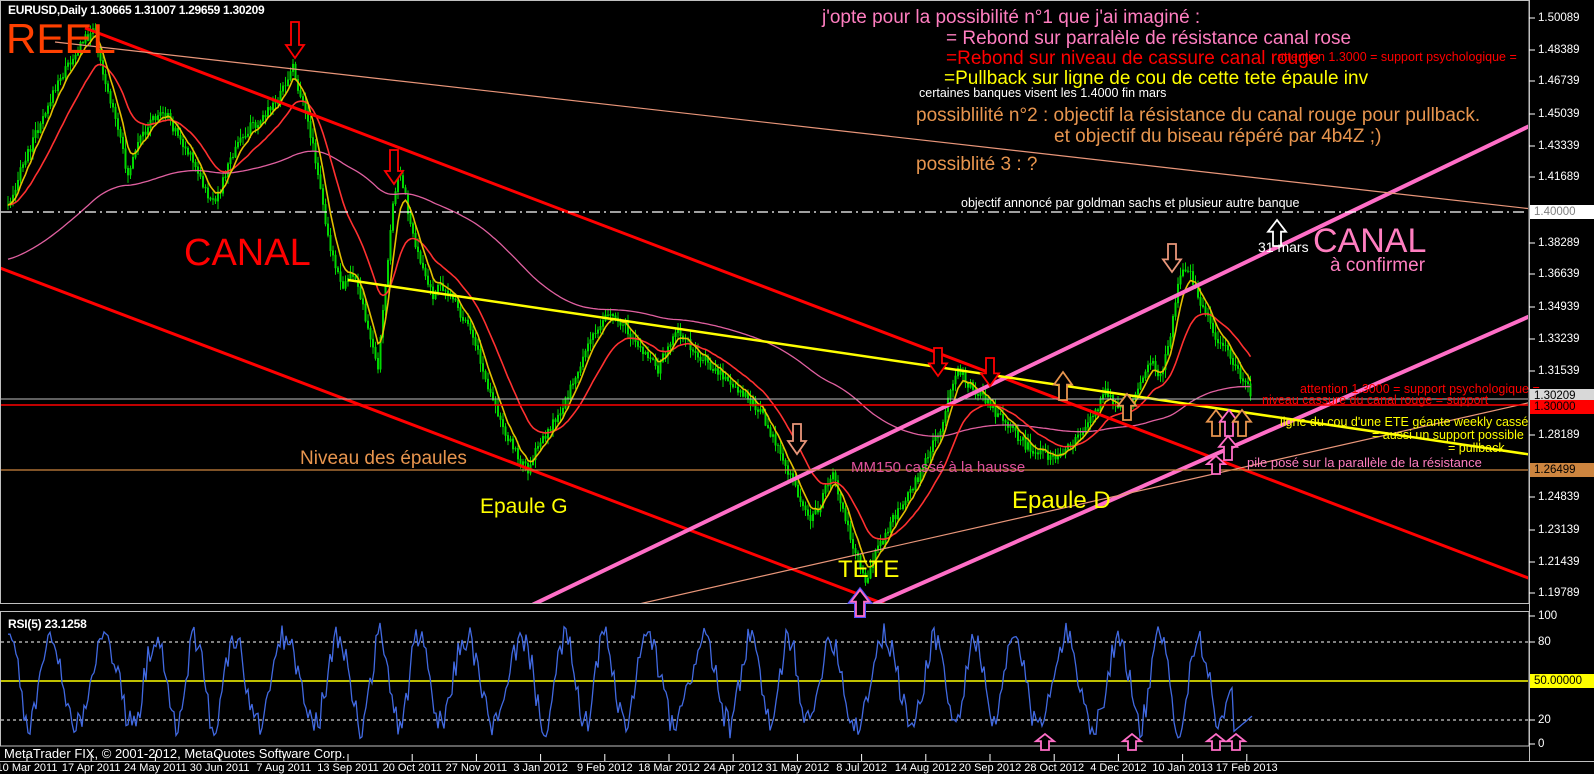  Describe the element at coordinates (524, 506) in the screenshot. I see `annotation-epaule-g-label: Epaule G` at that location.